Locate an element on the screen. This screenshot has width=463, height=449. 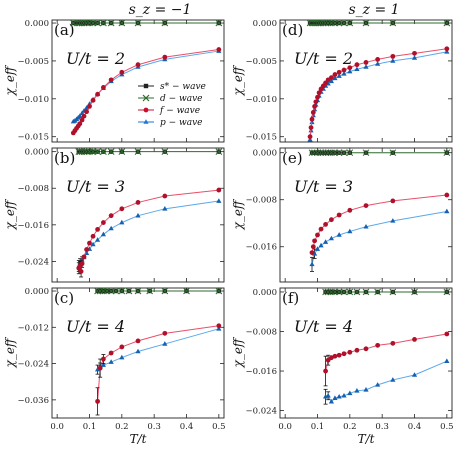
y-tick-label: −0.016 is located at coordinates (261, 372).